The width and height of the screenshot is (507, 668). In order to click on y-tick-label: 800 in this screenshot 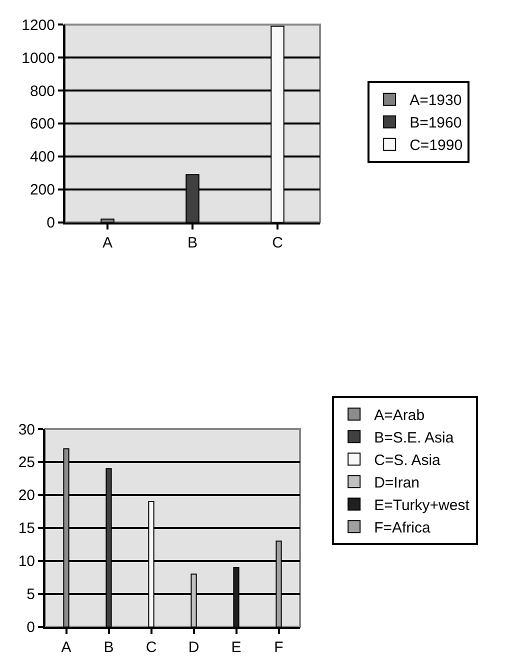, I will do `click(42, 91)`.